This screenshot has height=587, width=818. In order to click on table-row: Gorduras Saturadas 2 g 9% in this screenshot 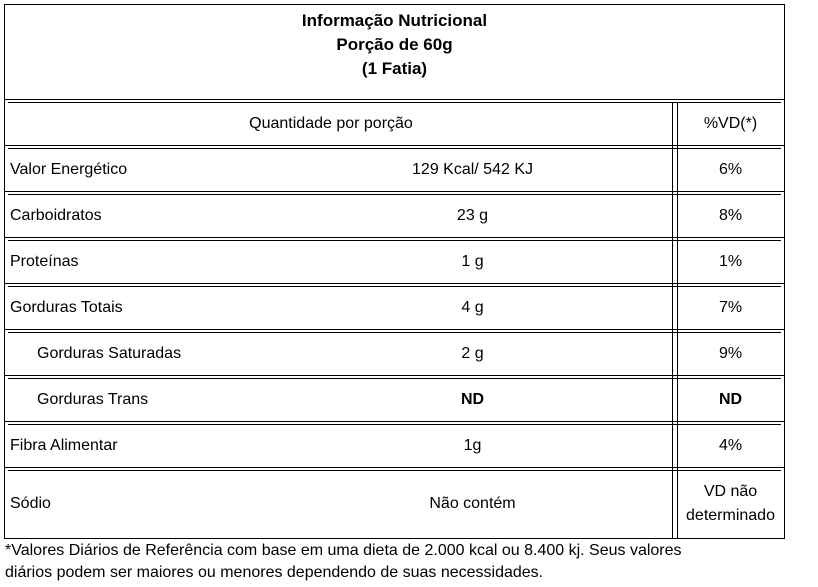, I will do `click(394, 353)`.